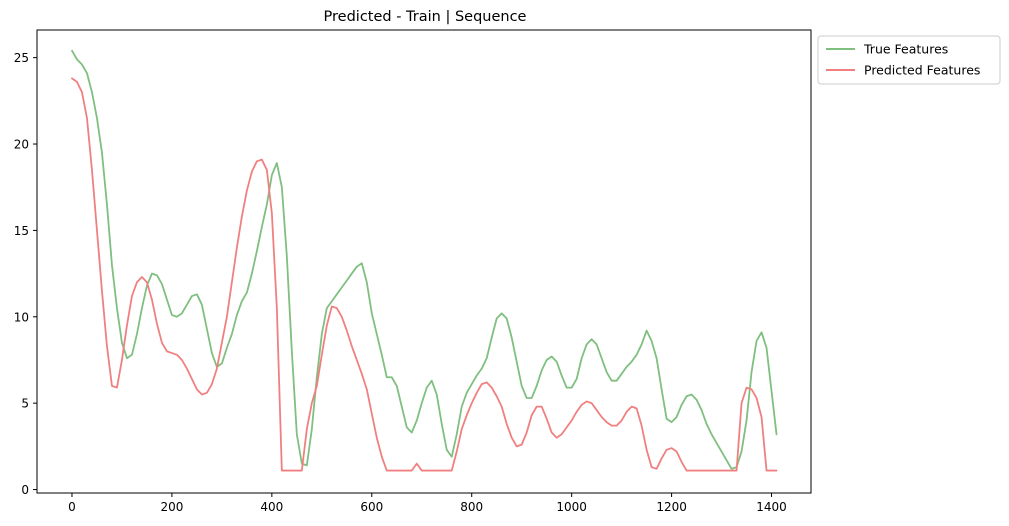 This screenshot has width=1009, height=526. I want to click on legend-label-predicted-features: Predicted Features, so click(922, 70).